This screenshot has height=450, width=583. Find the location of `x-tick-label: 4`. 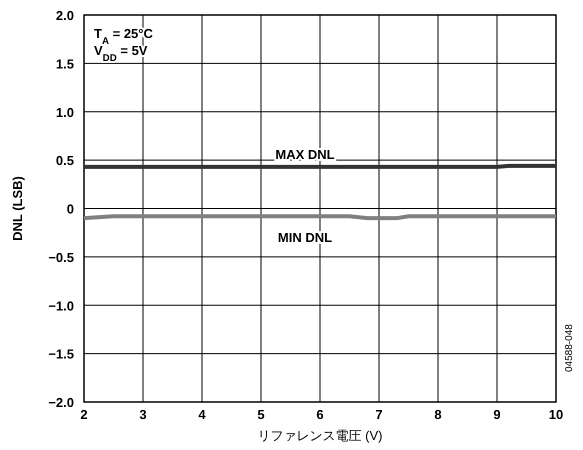

x-tick-label: 4 is located at coordinates (202, 414).